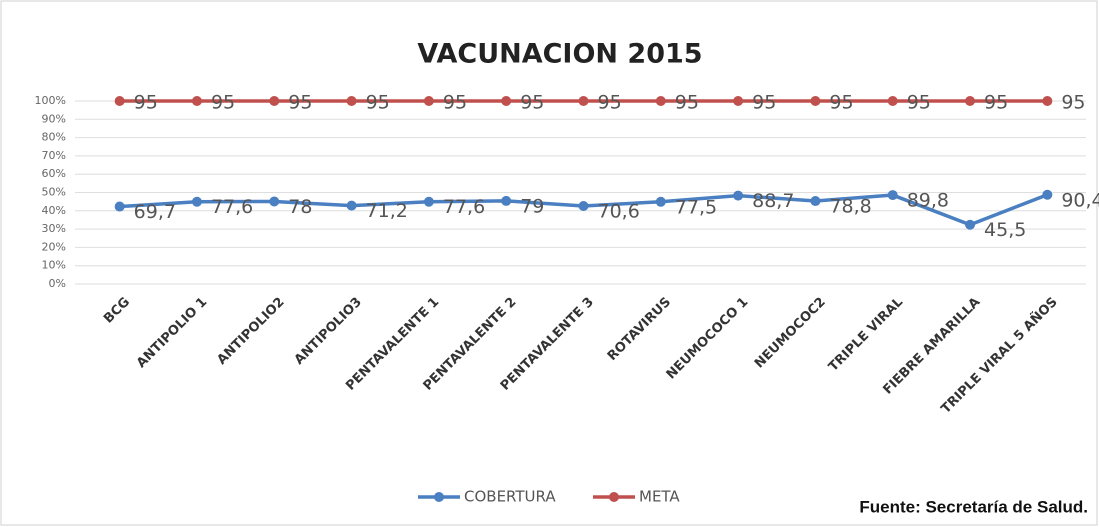  Describe the element at coordinates (928, 201) in the screenshot. I see `data-label: 89,8` at that location.